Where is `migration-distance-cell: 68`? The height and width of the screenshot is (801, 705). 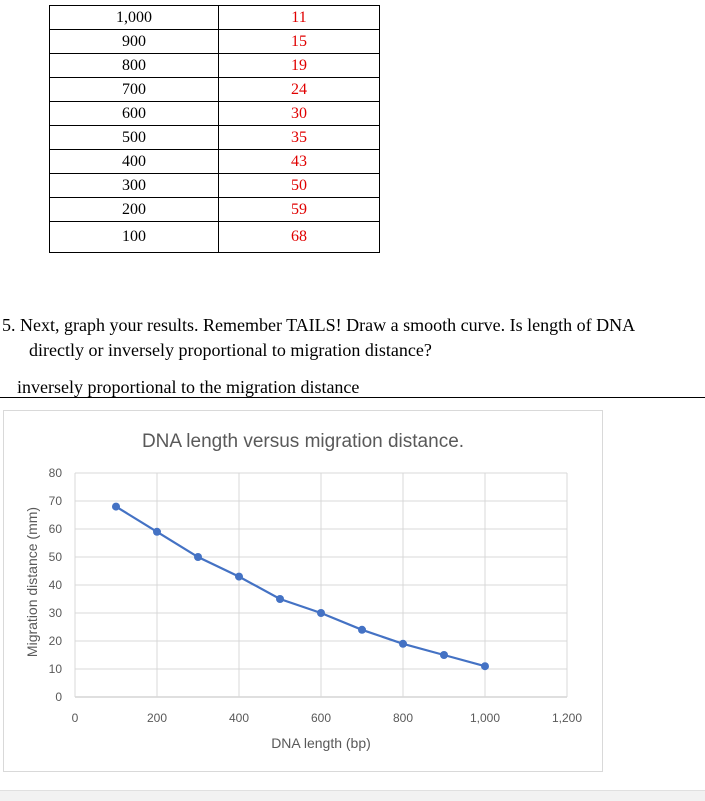
migration-distance-cell: 68 is located at coordinates (299, 237).